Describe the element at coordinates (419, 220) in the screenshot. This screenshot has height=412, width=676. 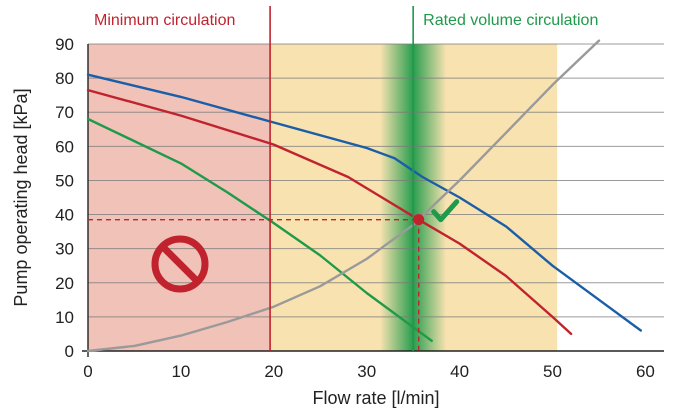
I see `operating-point-marker` at that location.